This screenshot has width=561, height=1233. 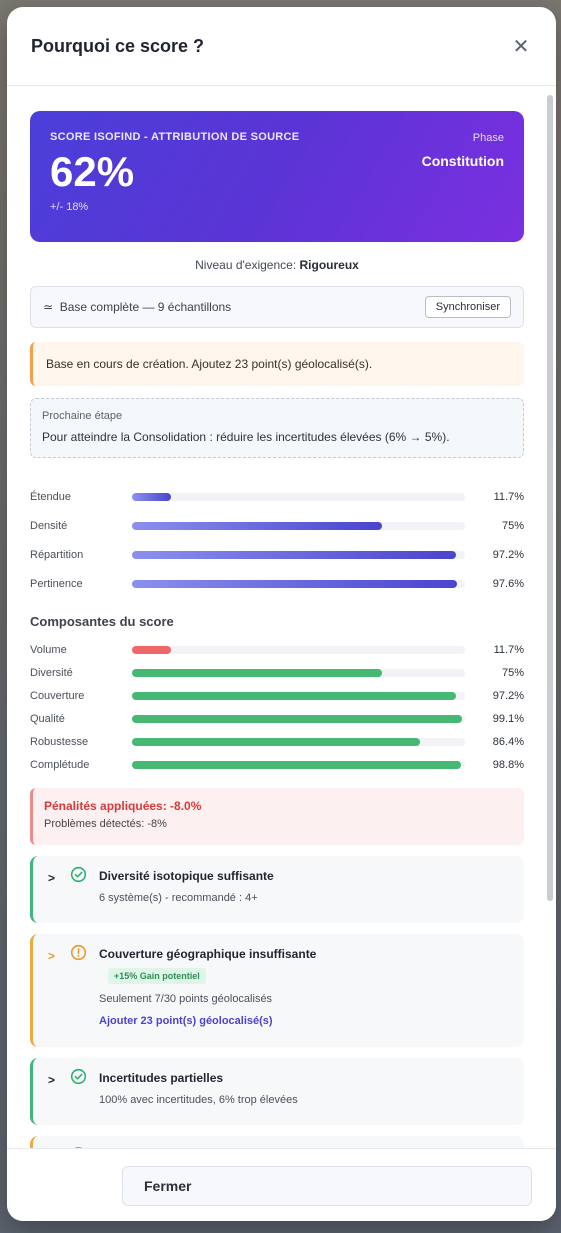 What do you see at coordinates (512, 672) in the screenshot?
I see `component-value: 75%` at bounding box center [512, 672].